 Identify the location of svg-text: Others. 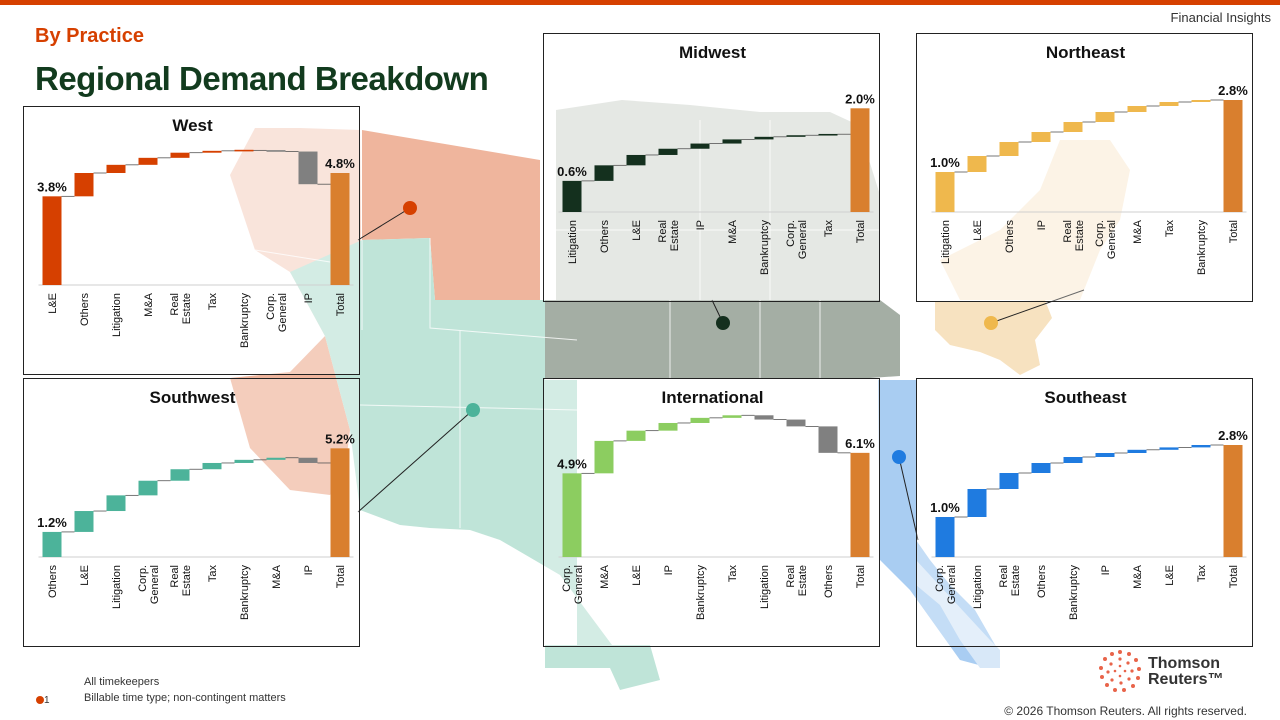
(85, 310).